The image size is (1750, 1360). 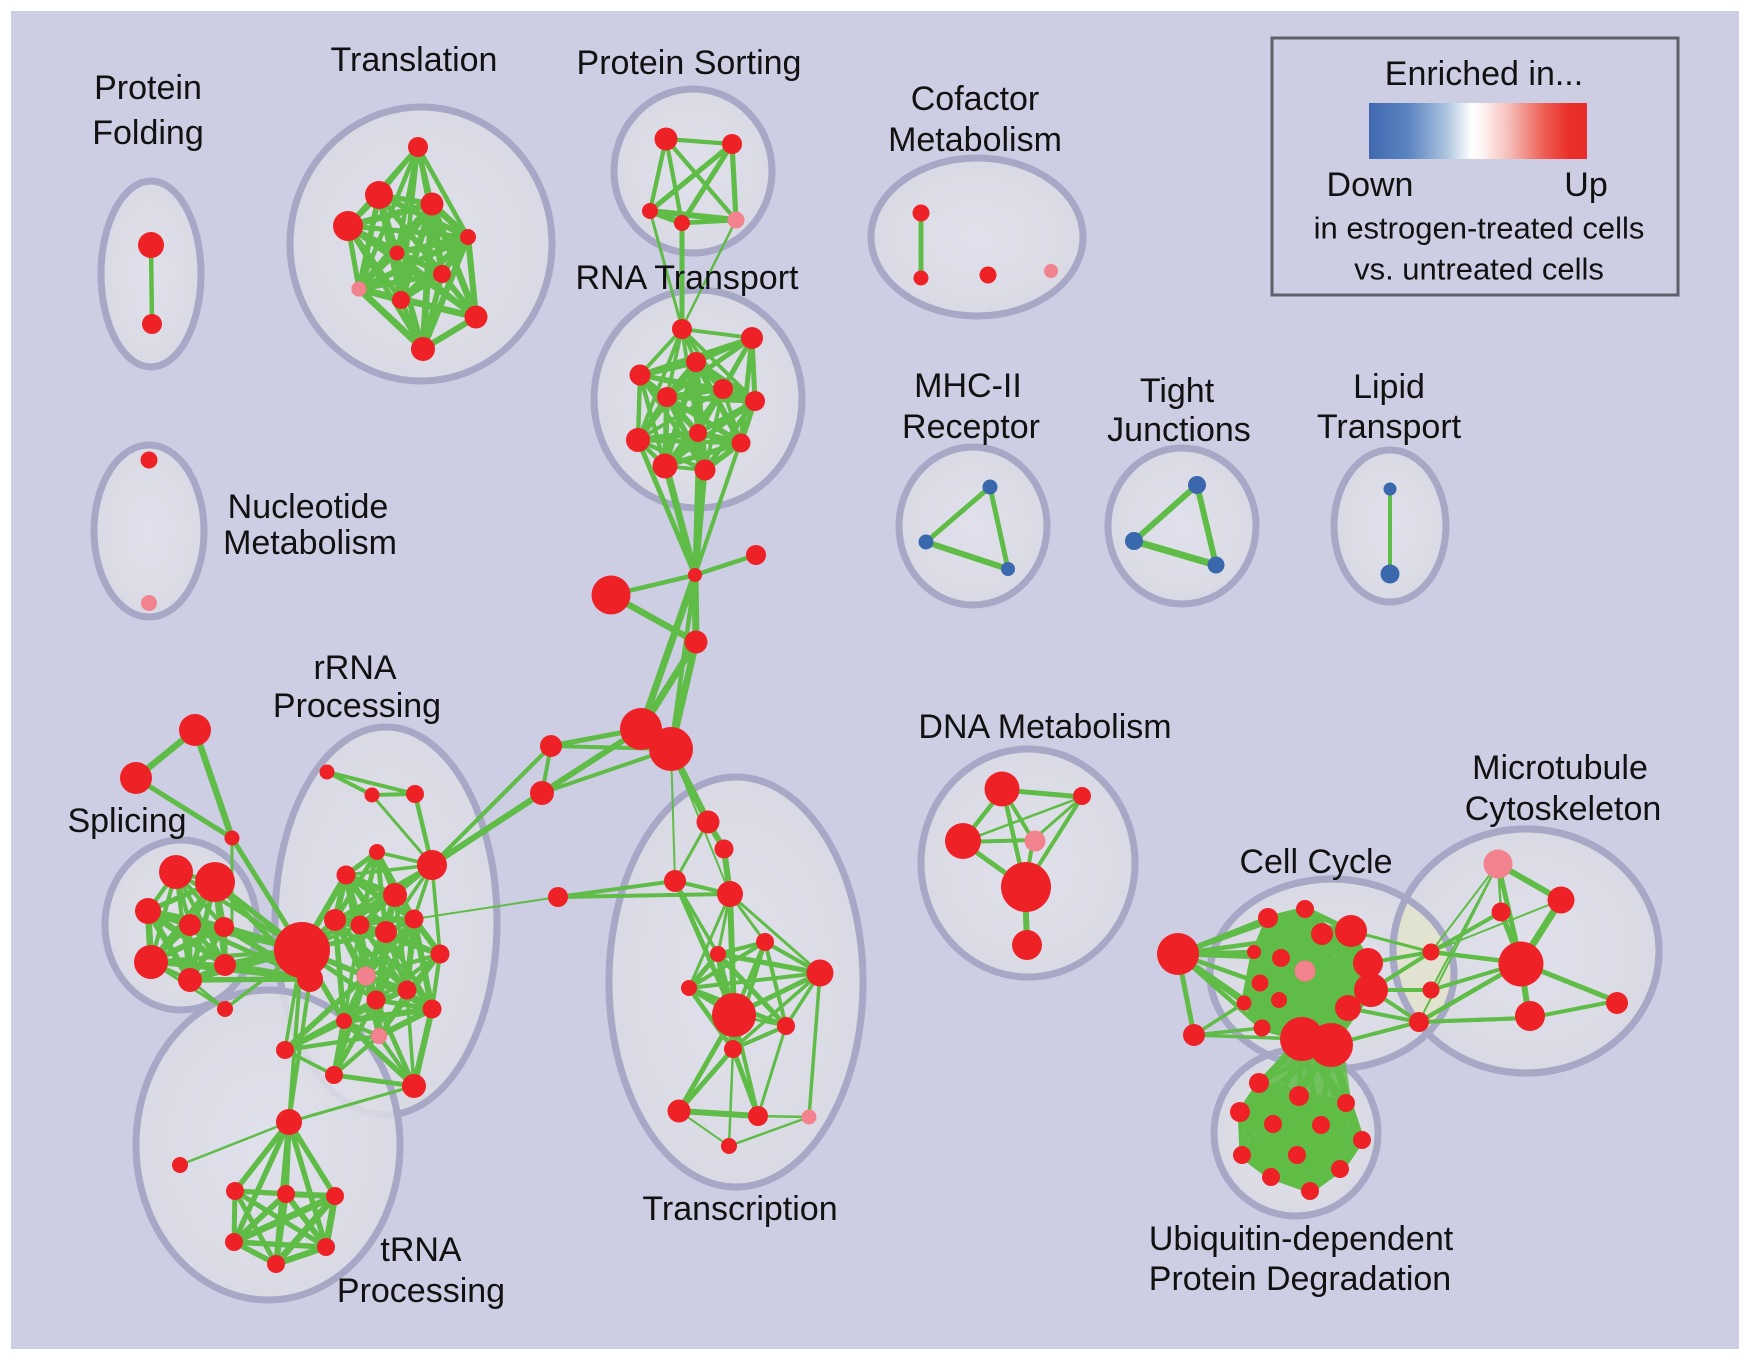 What do you see at coordinates (1563, 809) in the screenshot?
I see `svg-text: Cytoskeleton` at bounding box center [1563, 809].